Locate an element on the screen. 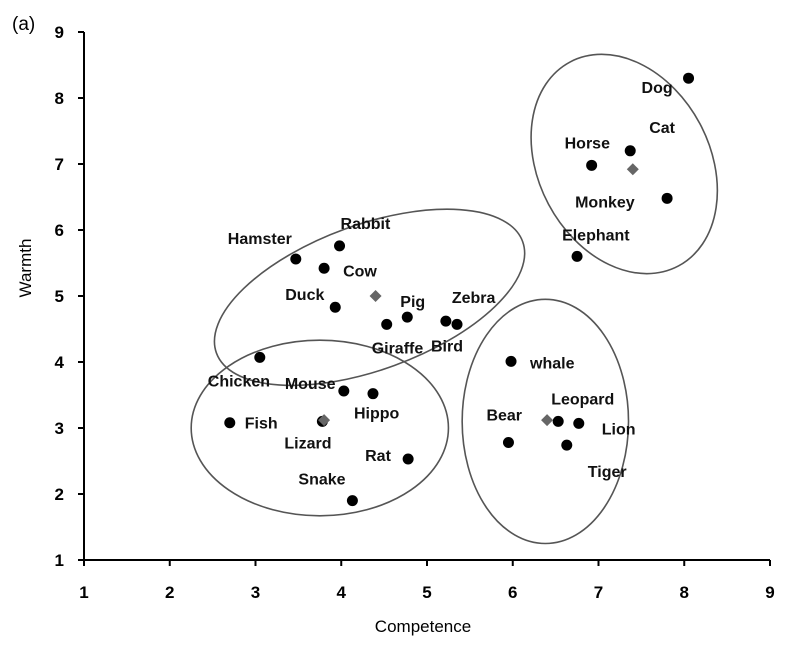 This screenshot has width=800, height=652. point-label: Hippo is located at coordinates (377, 414).